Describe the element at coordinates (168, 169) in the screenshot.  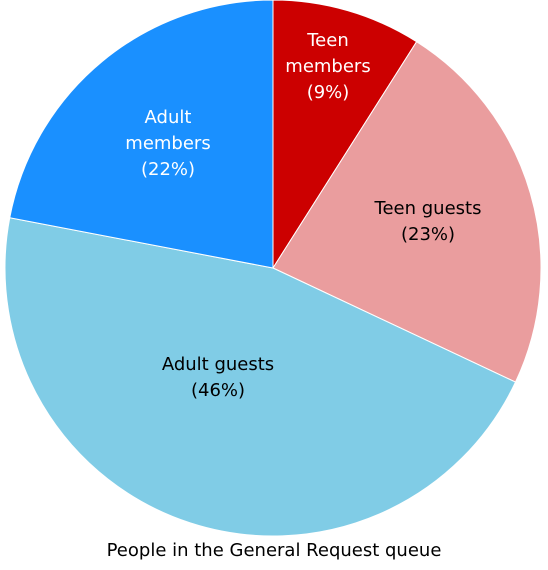
I see `slice-percent-label: (22%)` at that location.